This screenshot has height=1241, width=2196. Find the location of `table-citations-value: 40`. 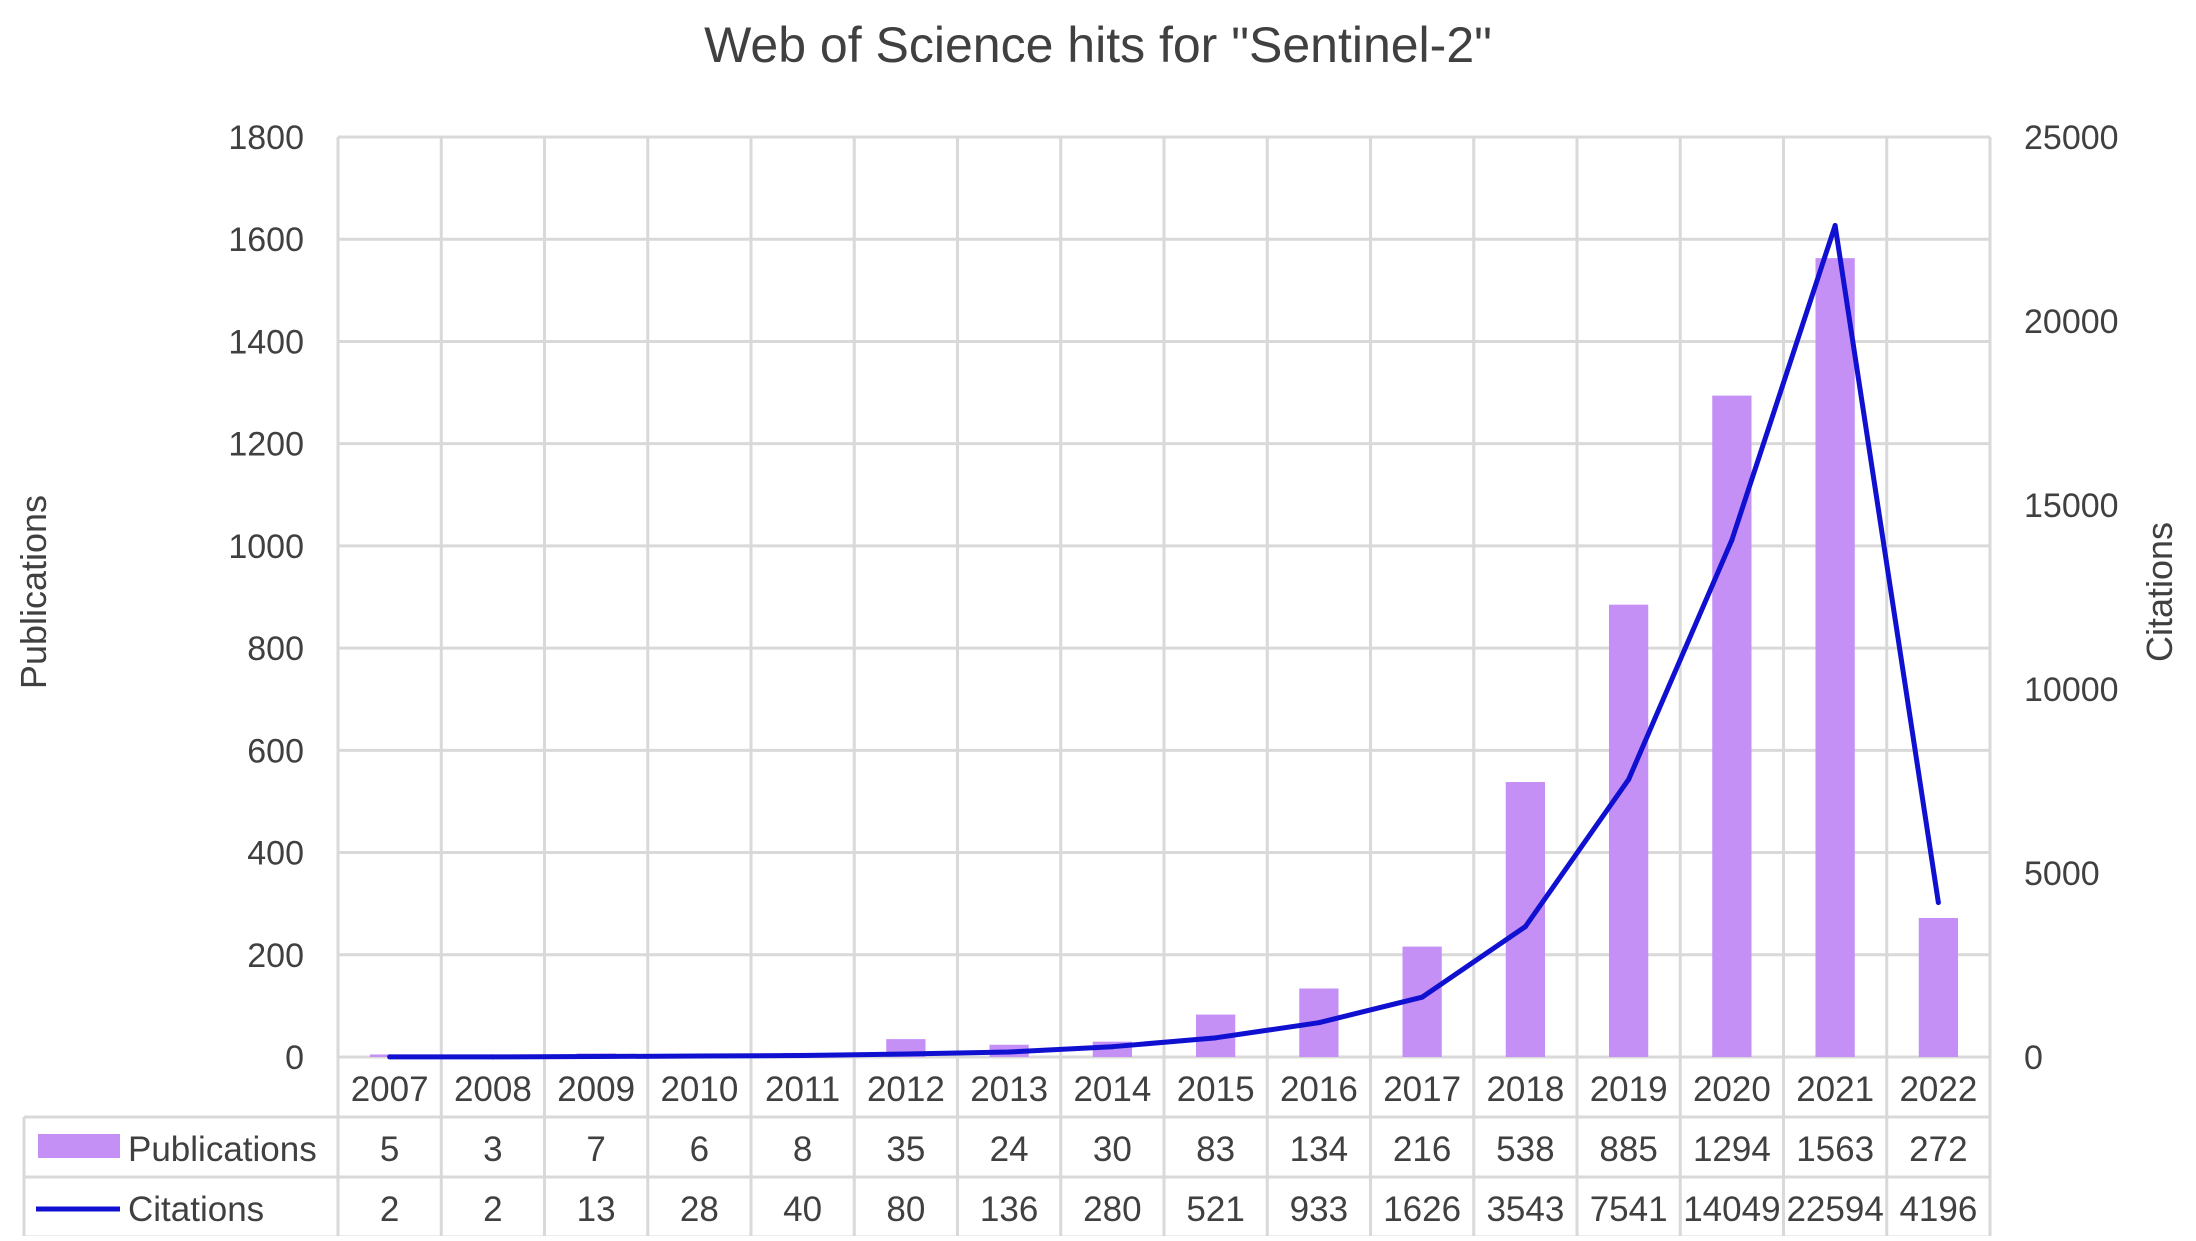

table-citations-value: 40 is located at coordinates (802, 1209).